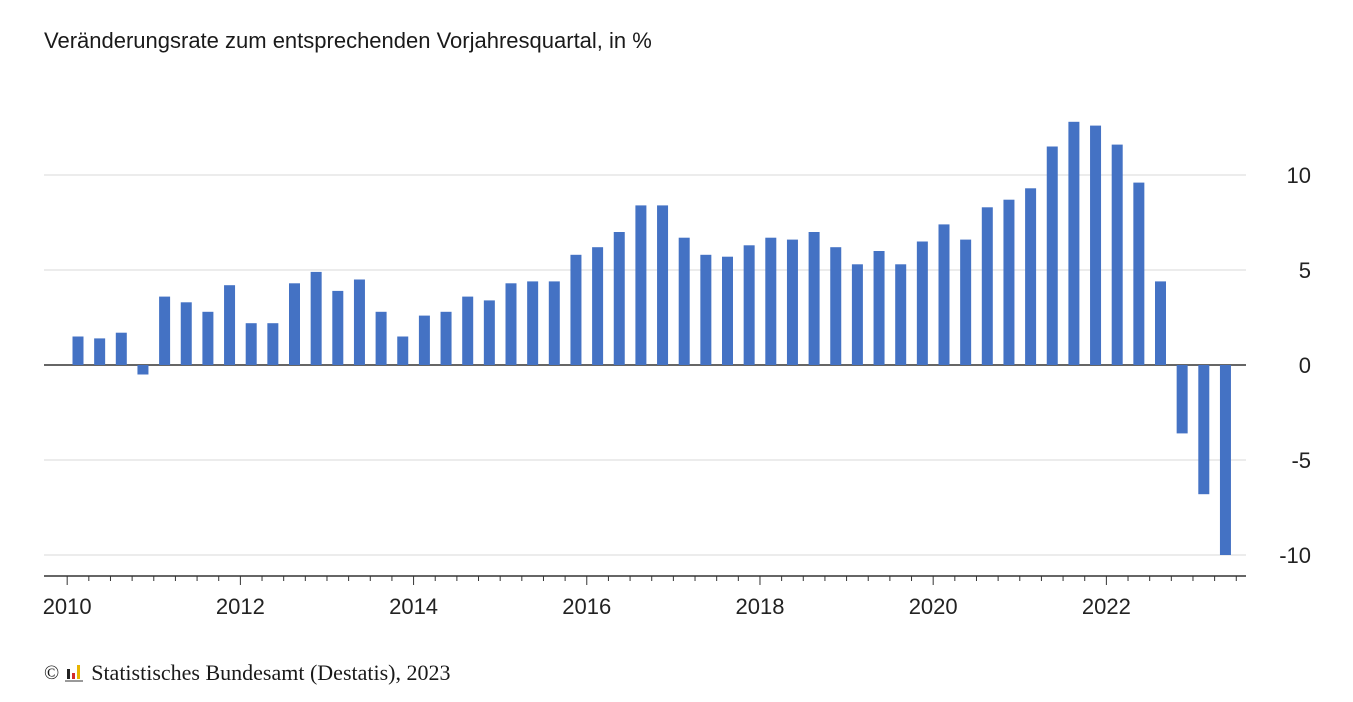  I want to click on y-tick-label: 5, so click(1305, 270).